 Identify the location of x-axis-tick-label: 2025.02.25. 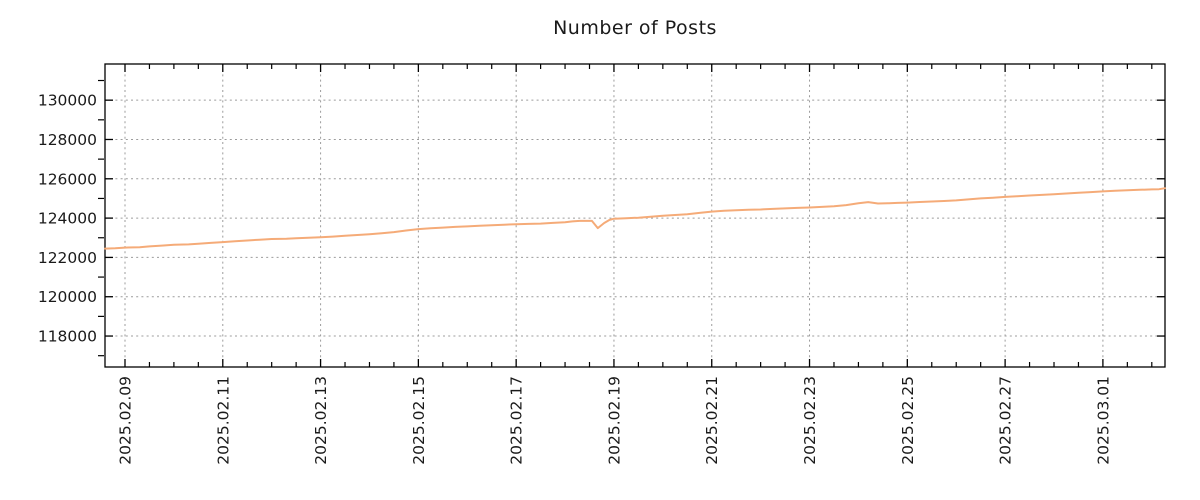
(908, 420).